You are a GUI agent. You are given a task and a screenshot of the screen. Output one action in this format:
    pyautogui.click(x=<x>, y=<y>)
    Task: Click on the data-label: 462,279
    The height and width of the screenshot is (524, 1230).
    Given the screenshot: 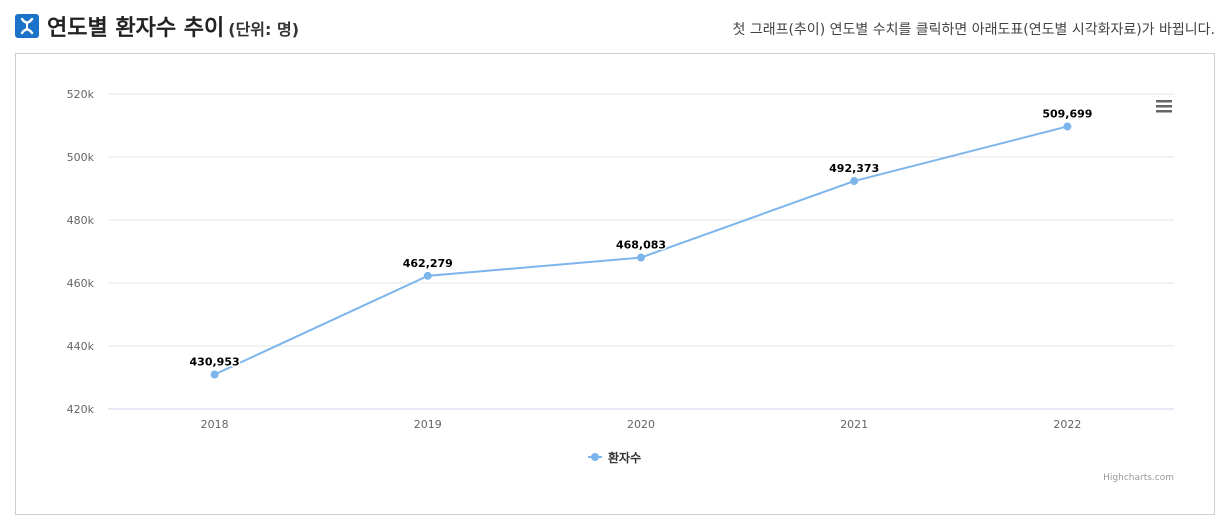 What is the action you would take?
    pyautogui.click(x=428, y=263)
    